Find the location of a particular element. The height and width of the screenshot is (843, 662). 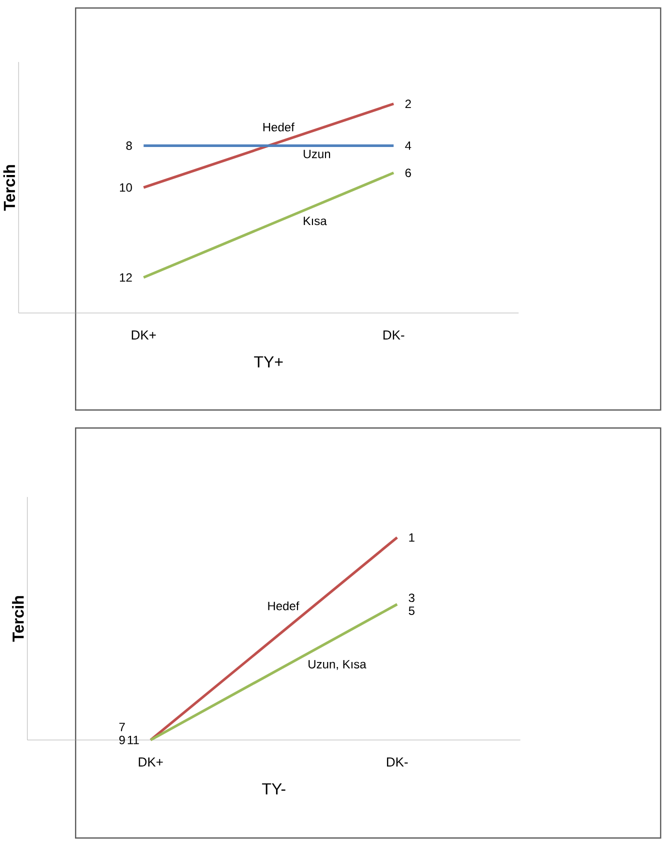

annotation: 2 is located at coordinates (409, 104).